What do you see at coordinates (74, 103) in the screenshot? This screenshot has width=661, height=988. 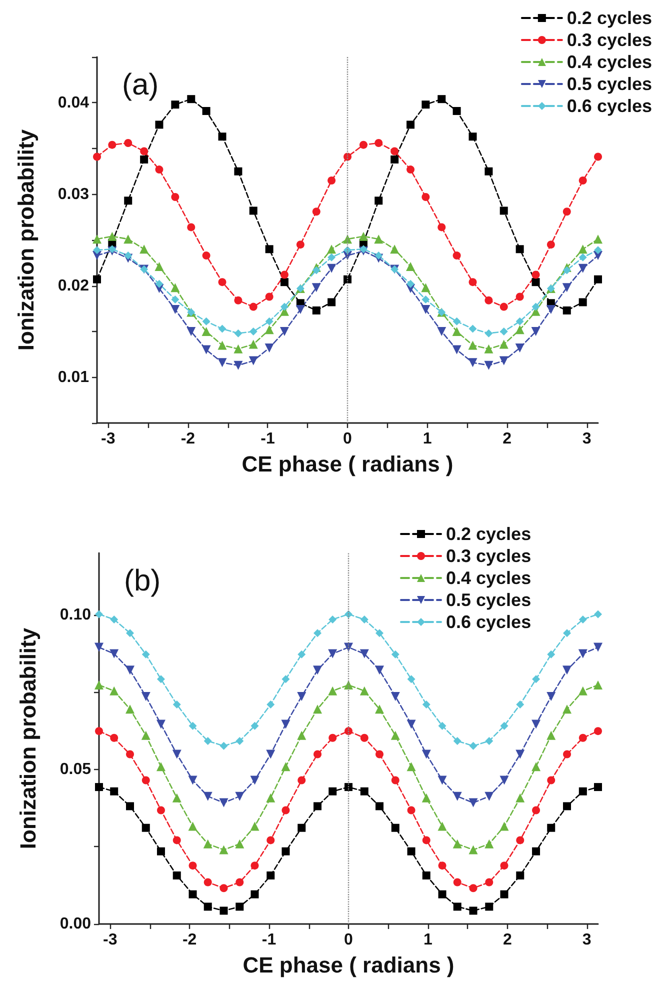 I see `y-tick-label: 0.04` at bounding box center [74, 103].